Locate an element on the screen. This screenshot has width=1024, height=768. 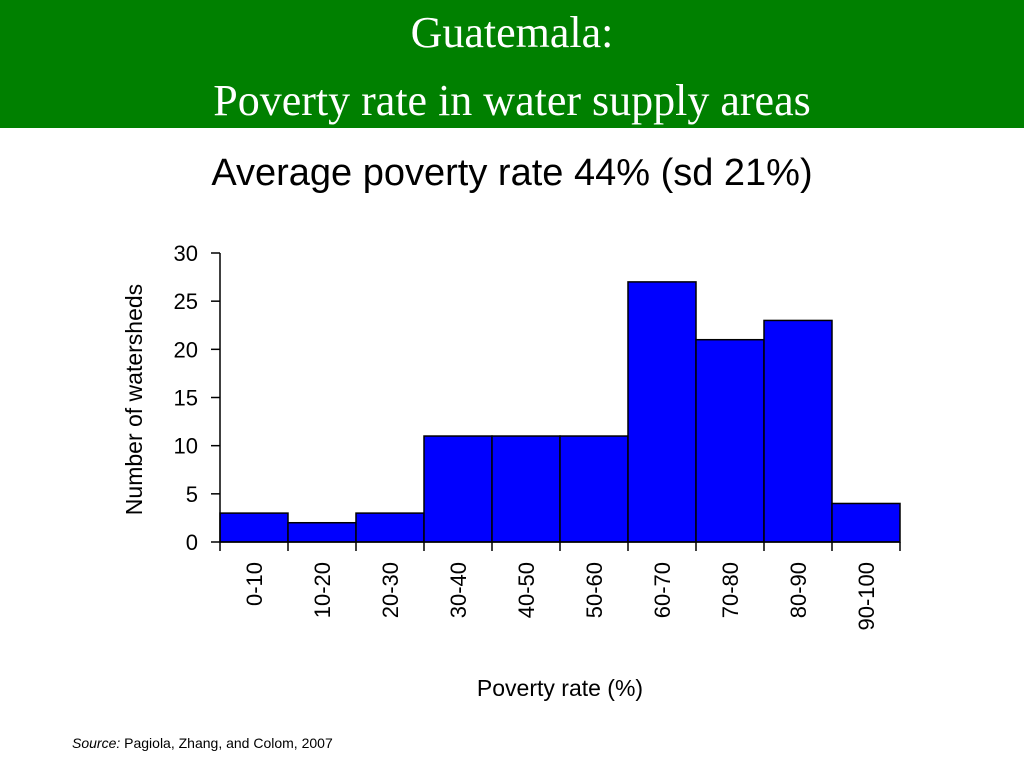
source-text: Pagiola, Zhang, and Colom, 2007 is located at coordinates (228, 743).